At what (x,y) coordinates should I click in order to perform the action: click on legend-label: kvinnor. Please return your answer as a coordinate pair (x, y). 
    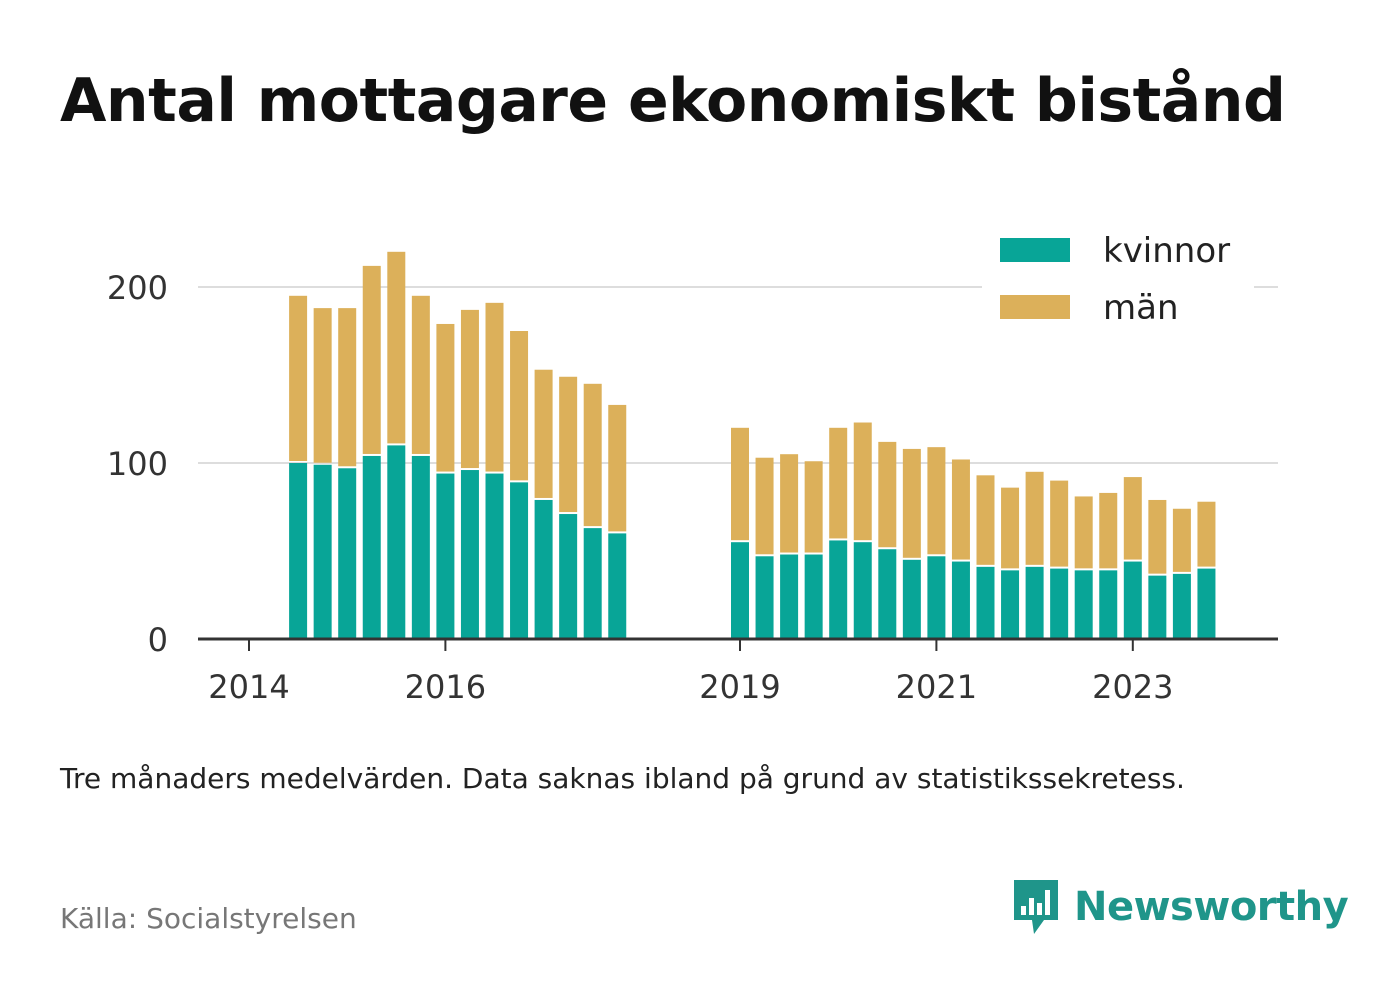
    Looking at the image, I should click on (1166, 251).